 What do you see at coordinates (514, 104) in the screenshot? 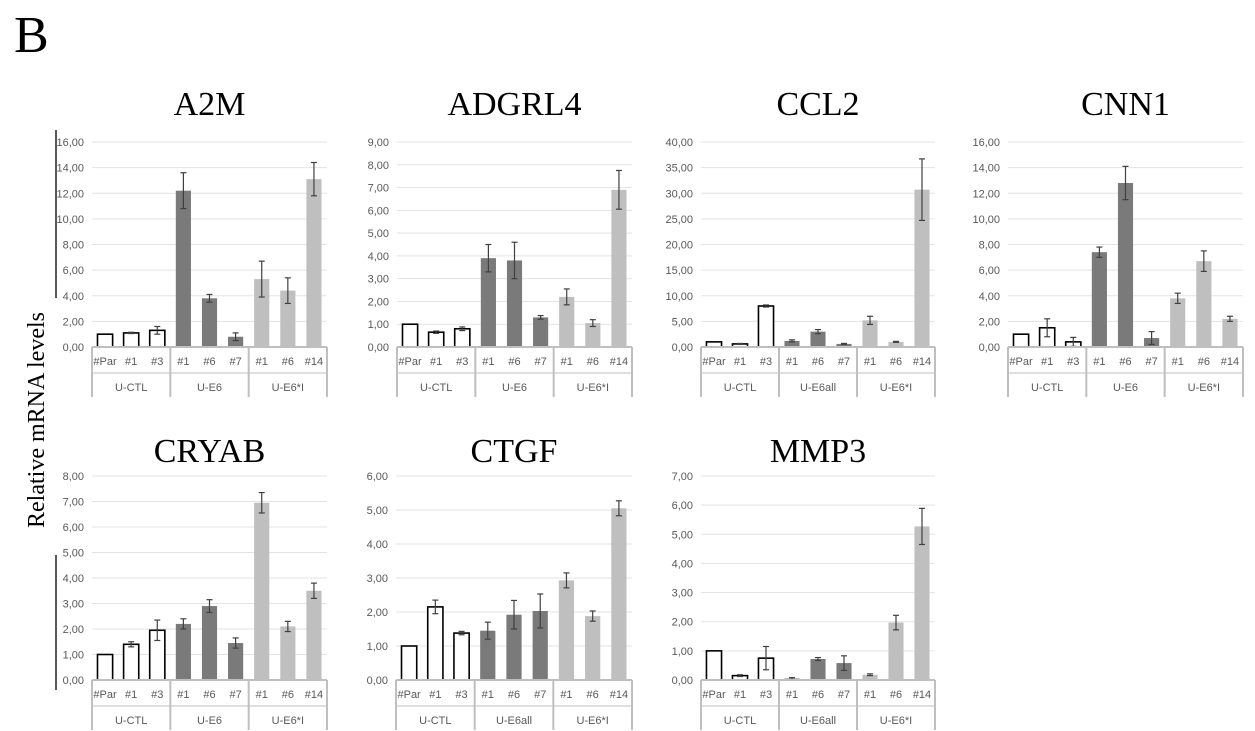
I see `chart-title: ADGRL4` at bounding box center [514, 104].